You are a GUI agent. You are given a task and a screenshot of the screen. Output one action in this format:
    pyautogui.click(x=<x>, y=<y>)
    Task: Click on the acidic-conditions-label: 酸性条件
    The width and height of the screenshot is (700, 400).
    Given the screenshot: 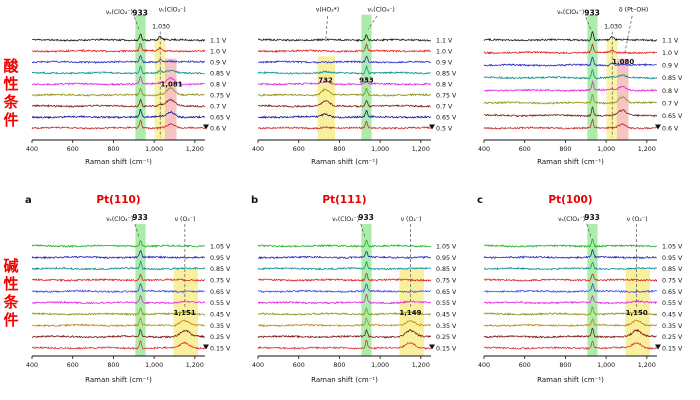 What is the action you would take?
    pyautogui.click(x=11, y=94)
    